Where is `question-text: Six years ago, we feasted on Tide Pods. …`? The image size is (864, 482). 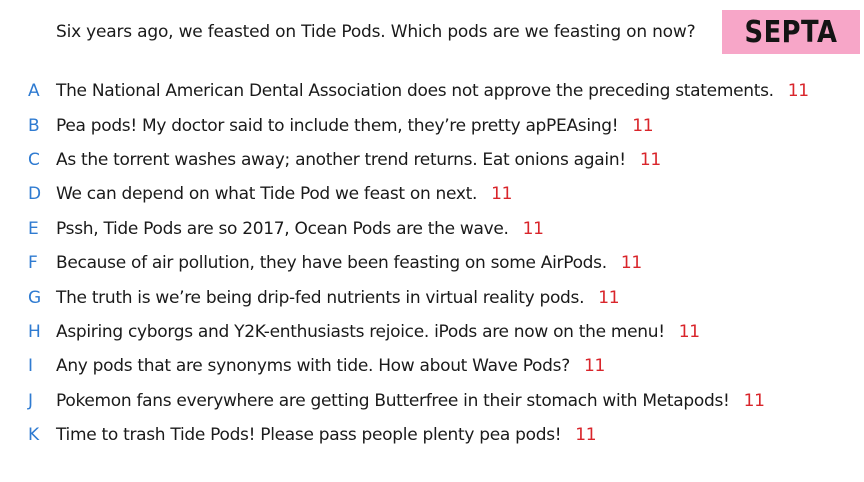 question-text: Six years ago, we feasted on Tide Pods. … is located at coordinates (376, 32).